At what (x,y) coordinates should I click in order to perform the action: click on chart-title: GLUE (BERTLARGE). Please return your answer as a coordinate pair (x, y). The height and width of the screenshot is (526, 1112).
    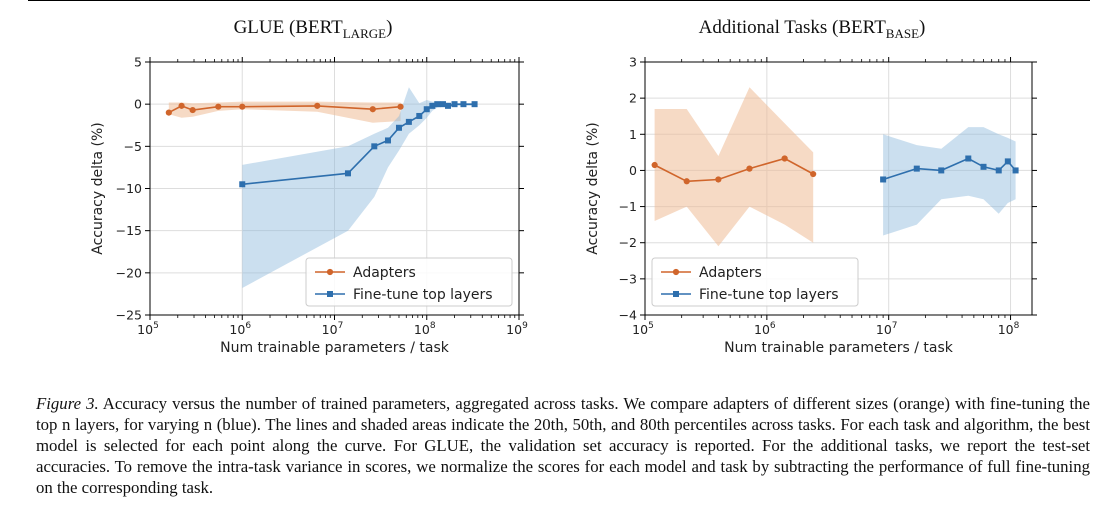
    Looking at the image, I should click on (313, 29).